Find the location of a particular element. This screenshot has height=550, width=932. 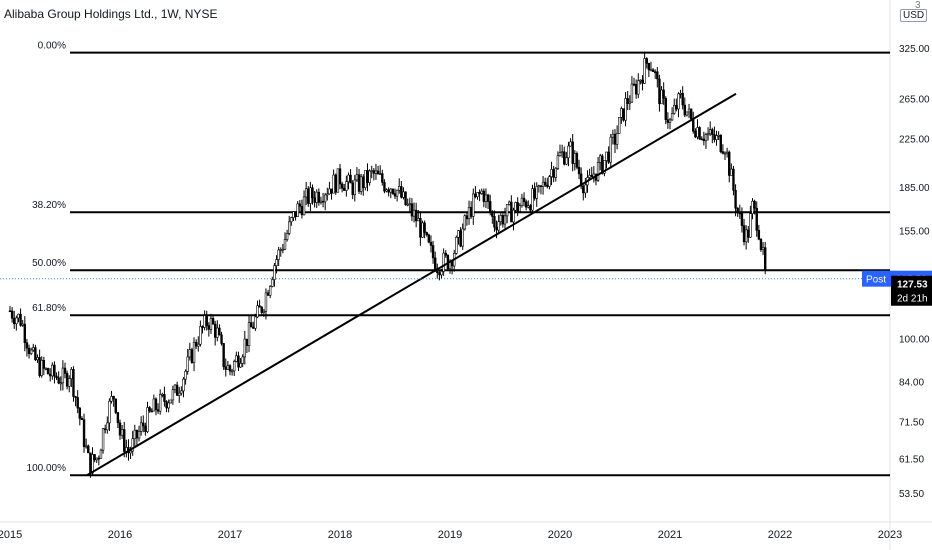

last-badge-countdown: 2d 21h is located at coordinates (912, 299).